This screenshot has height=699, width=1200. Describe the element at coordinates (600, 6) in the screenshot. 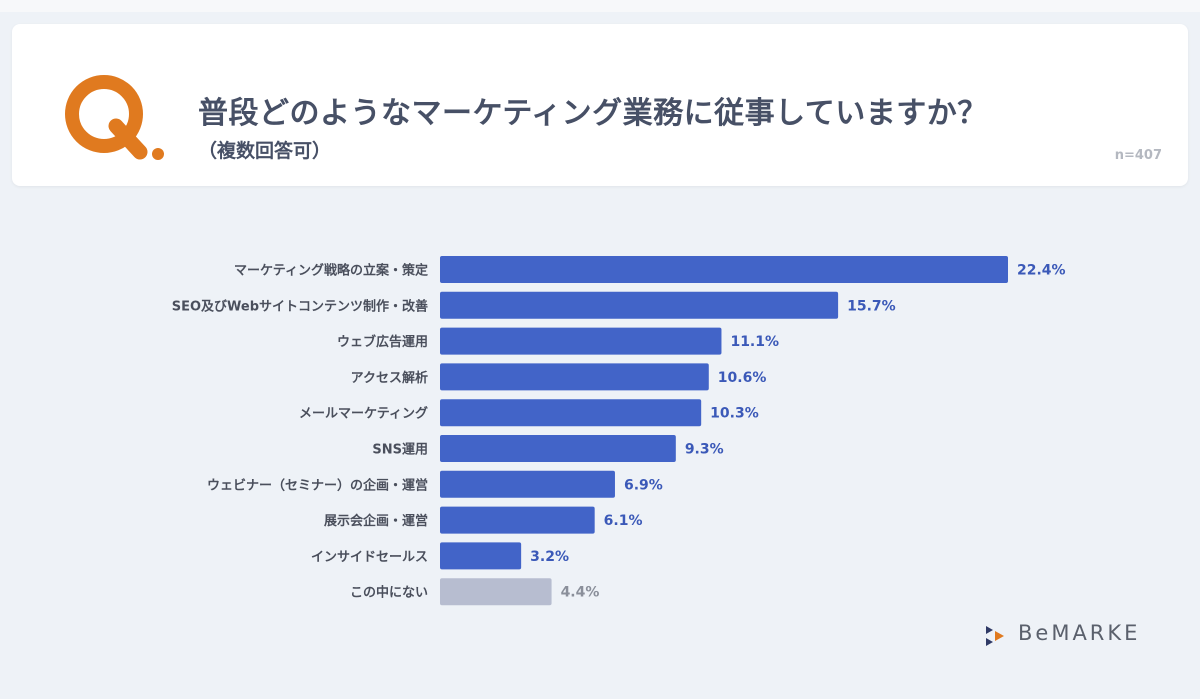

I see `top-strip` at that location.